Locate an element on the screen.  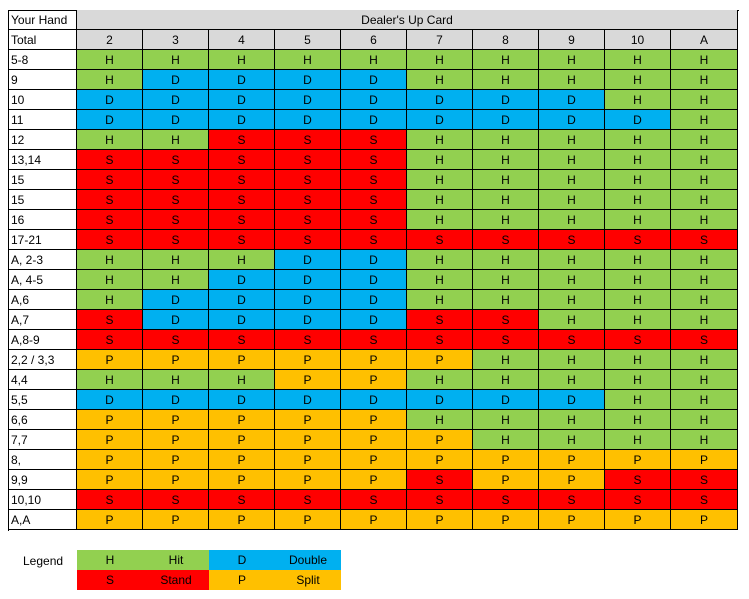
dealer-card: 2 is located at coordinates (110, 40).